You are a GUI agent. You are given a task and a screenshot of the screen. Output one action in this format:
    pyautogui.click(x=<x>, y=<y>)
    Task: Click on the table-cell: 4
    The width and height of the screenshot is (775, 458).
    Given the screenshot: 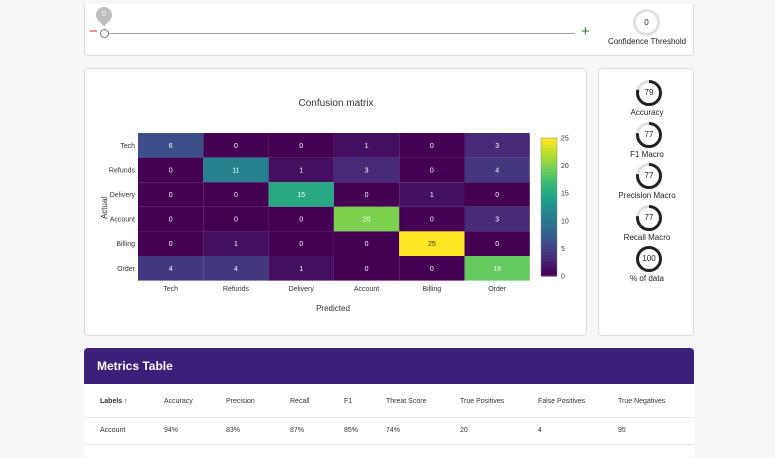 What is the action you would take?
    pyautogui.click(x=540, y=430)
    